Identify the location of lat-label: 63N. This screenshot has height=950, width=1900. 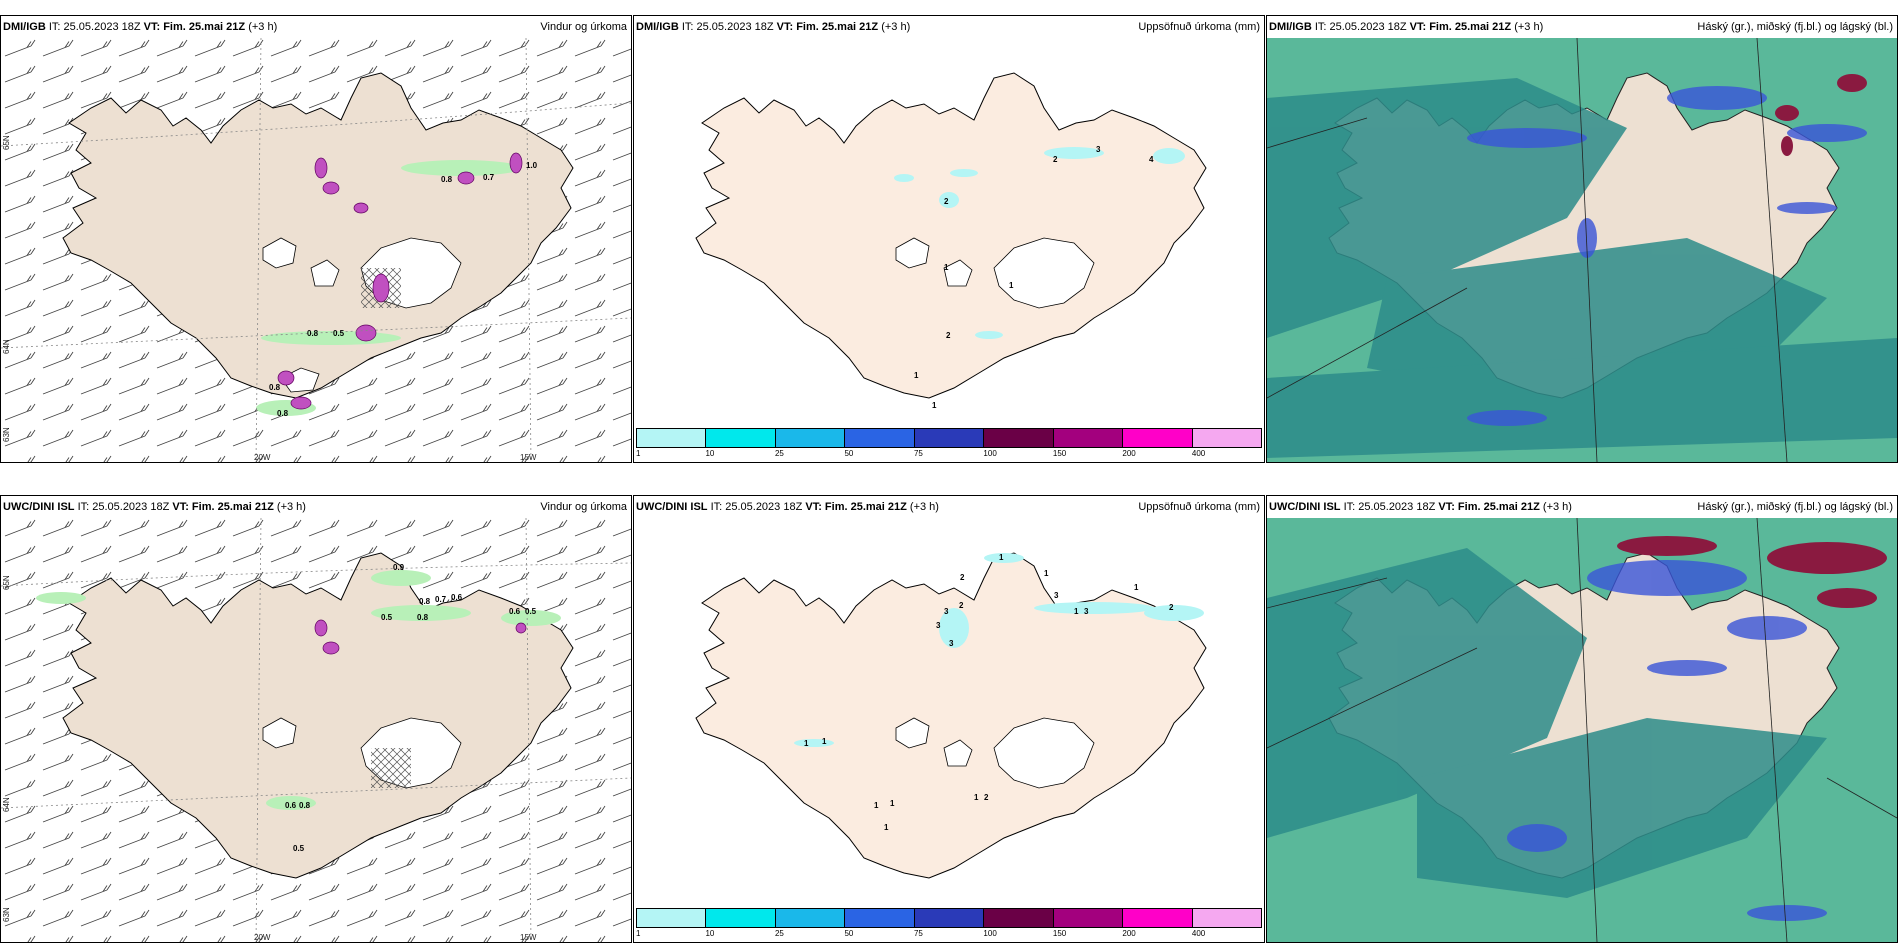
(6, 914).